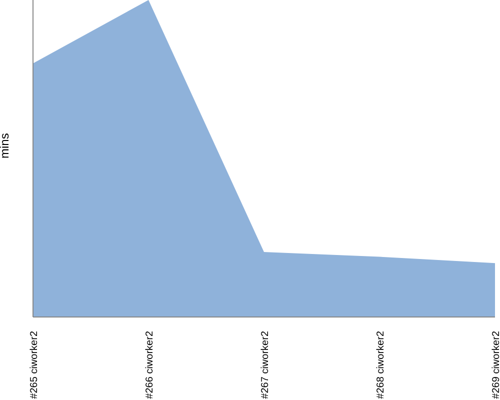 Image resolution: width=500 pixels, height=400 pixels. I want to click on x-tick-label: #265 ciworker2, so click(34, 364).